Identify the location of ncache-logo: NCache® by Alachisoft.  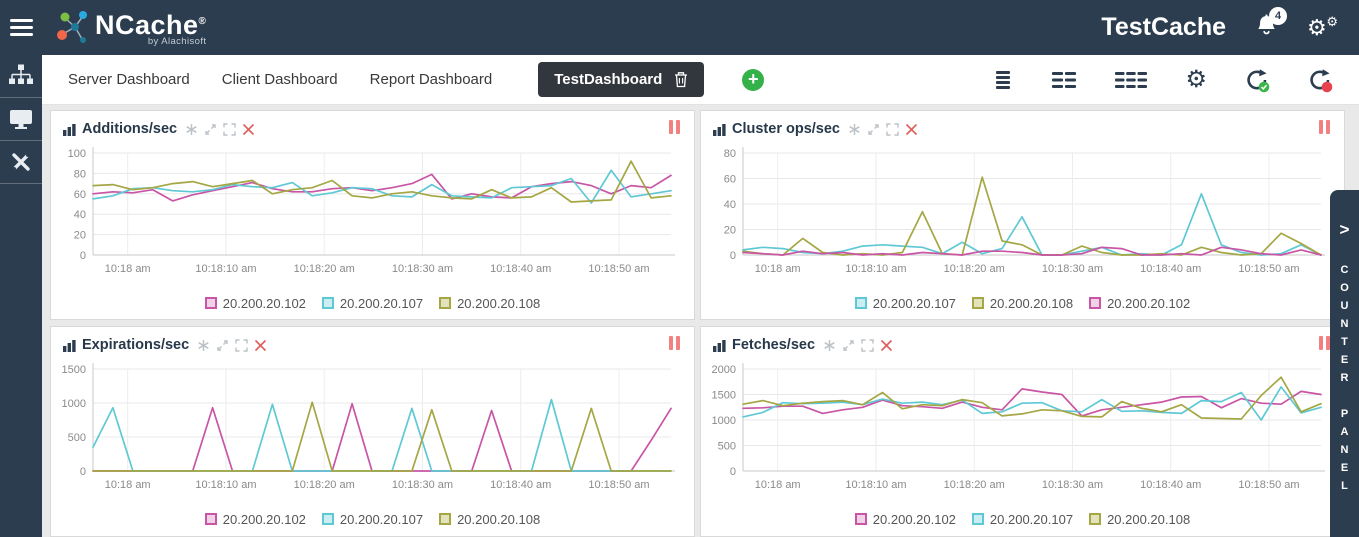
(130, 28).